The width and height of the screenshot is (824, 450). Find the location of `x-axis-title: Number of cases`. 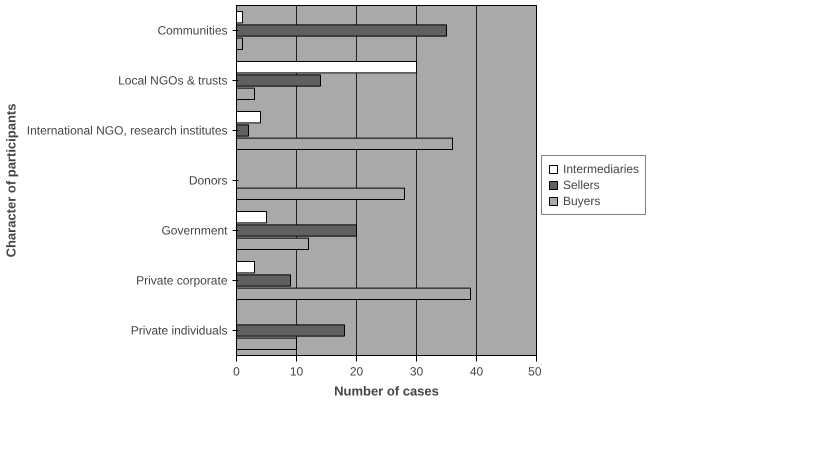

x-axis-title: Number of cases is located at coordinates (386, 391).